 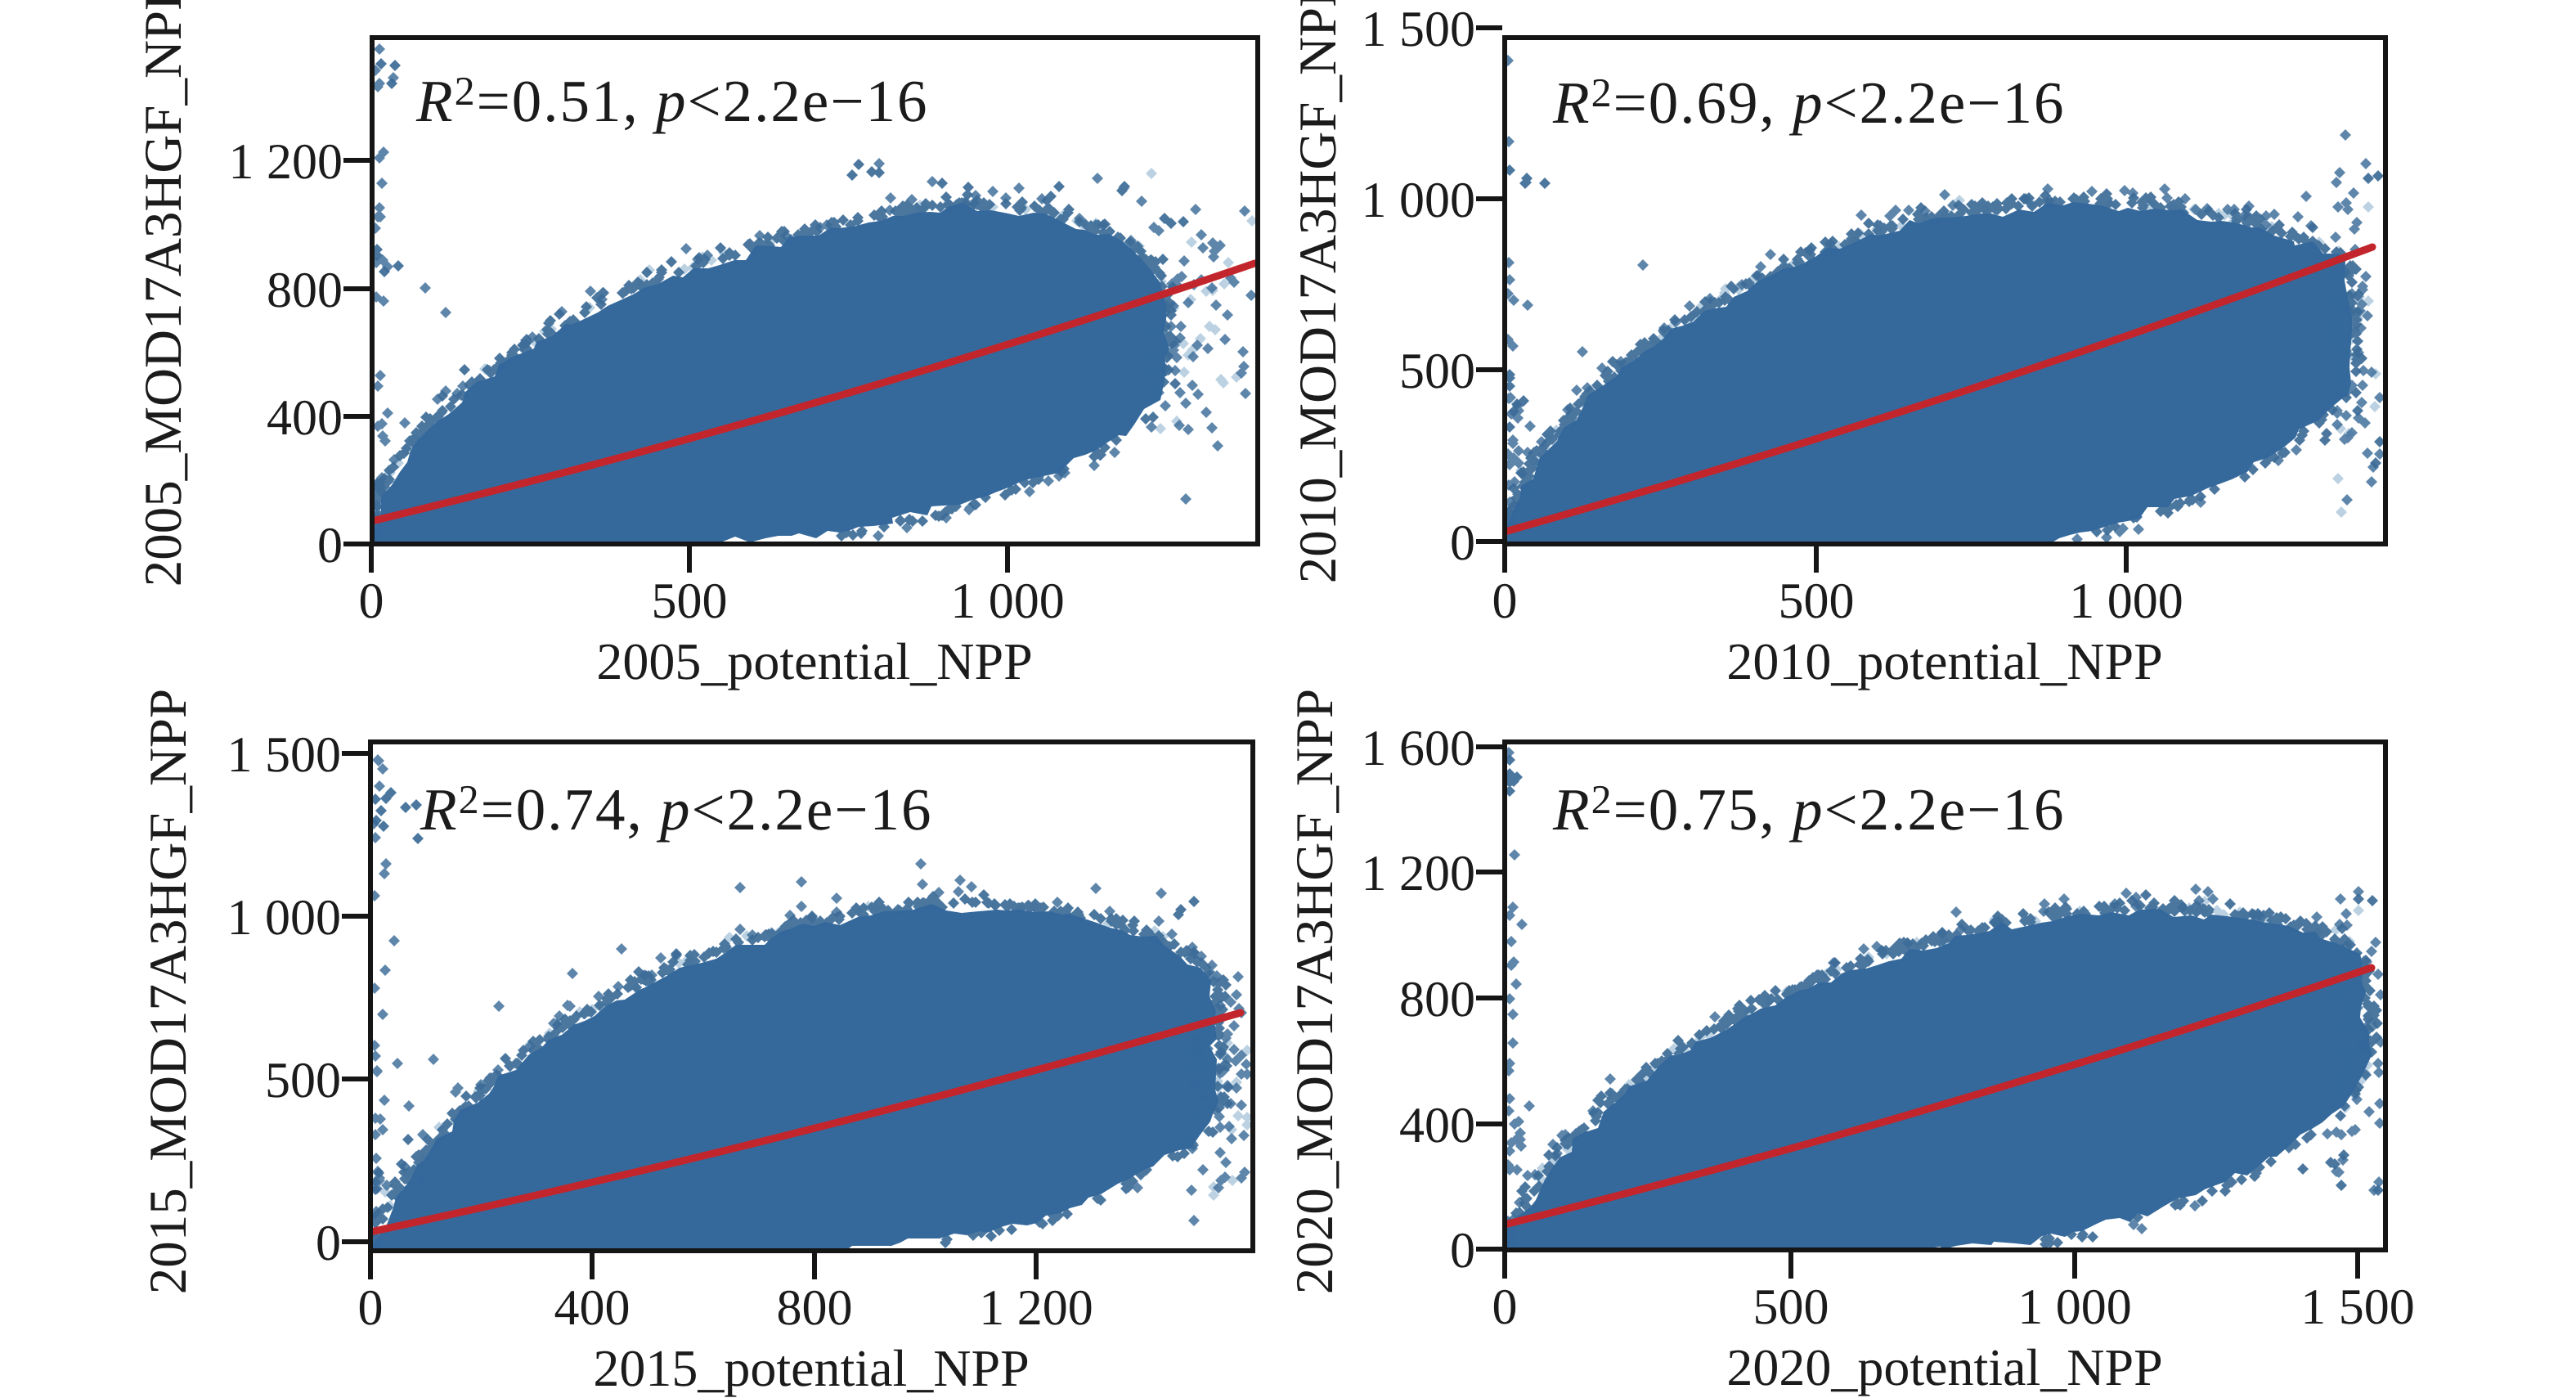 What do you see at coordinates (814, 661) in the screenshot?
I see `svg-text: 2005_potential_NPP` at bounding box center [814, 661].